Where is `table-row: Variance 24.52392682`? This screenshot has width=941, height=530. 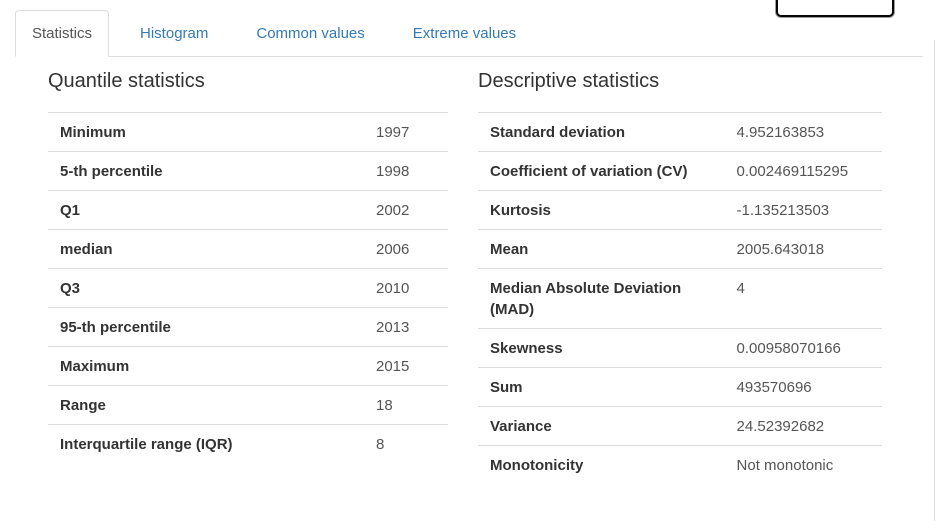 table-row: Variance 24.52392682 is located at coordinates (680, 426).